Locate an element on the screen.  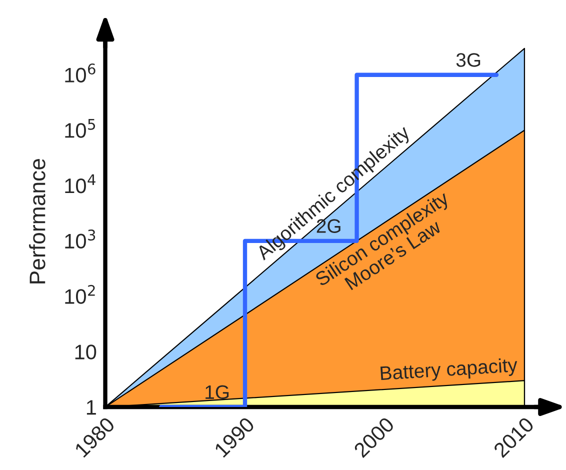
y-tick-label: 10$^{3}$ is located at coordinates (80, 239).